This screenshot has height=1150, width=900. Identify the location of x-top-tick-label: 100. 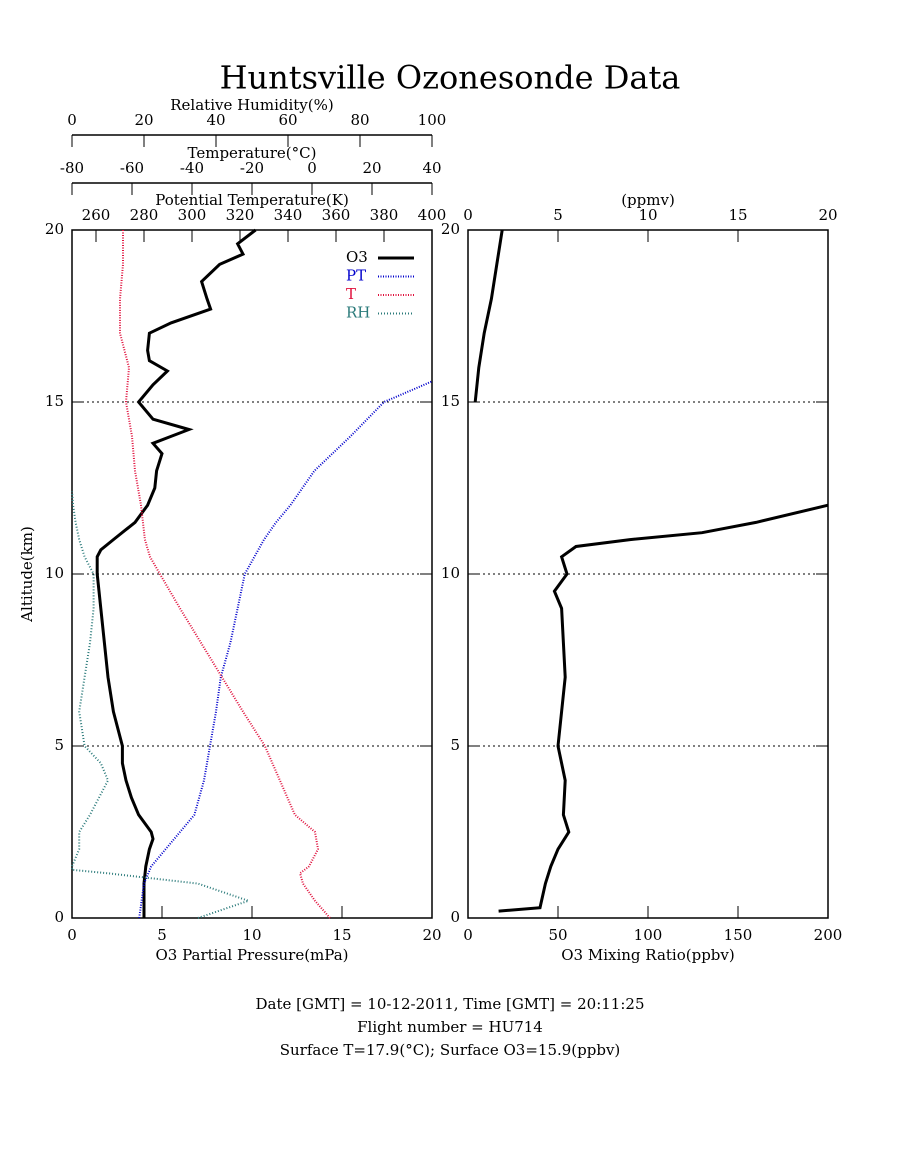
(432, 120).